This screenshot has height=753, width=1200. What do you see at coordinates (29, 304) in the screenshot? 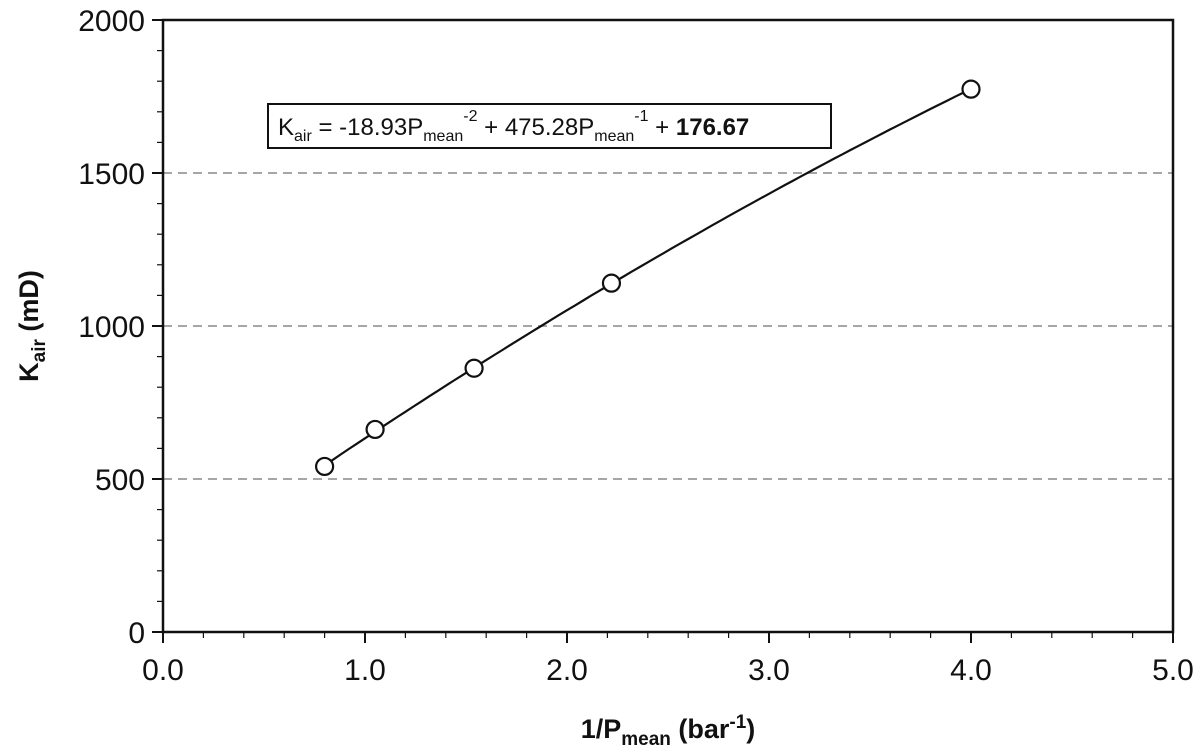
I see `y-title-rest: (mD)` at bounding box center [29, 304].